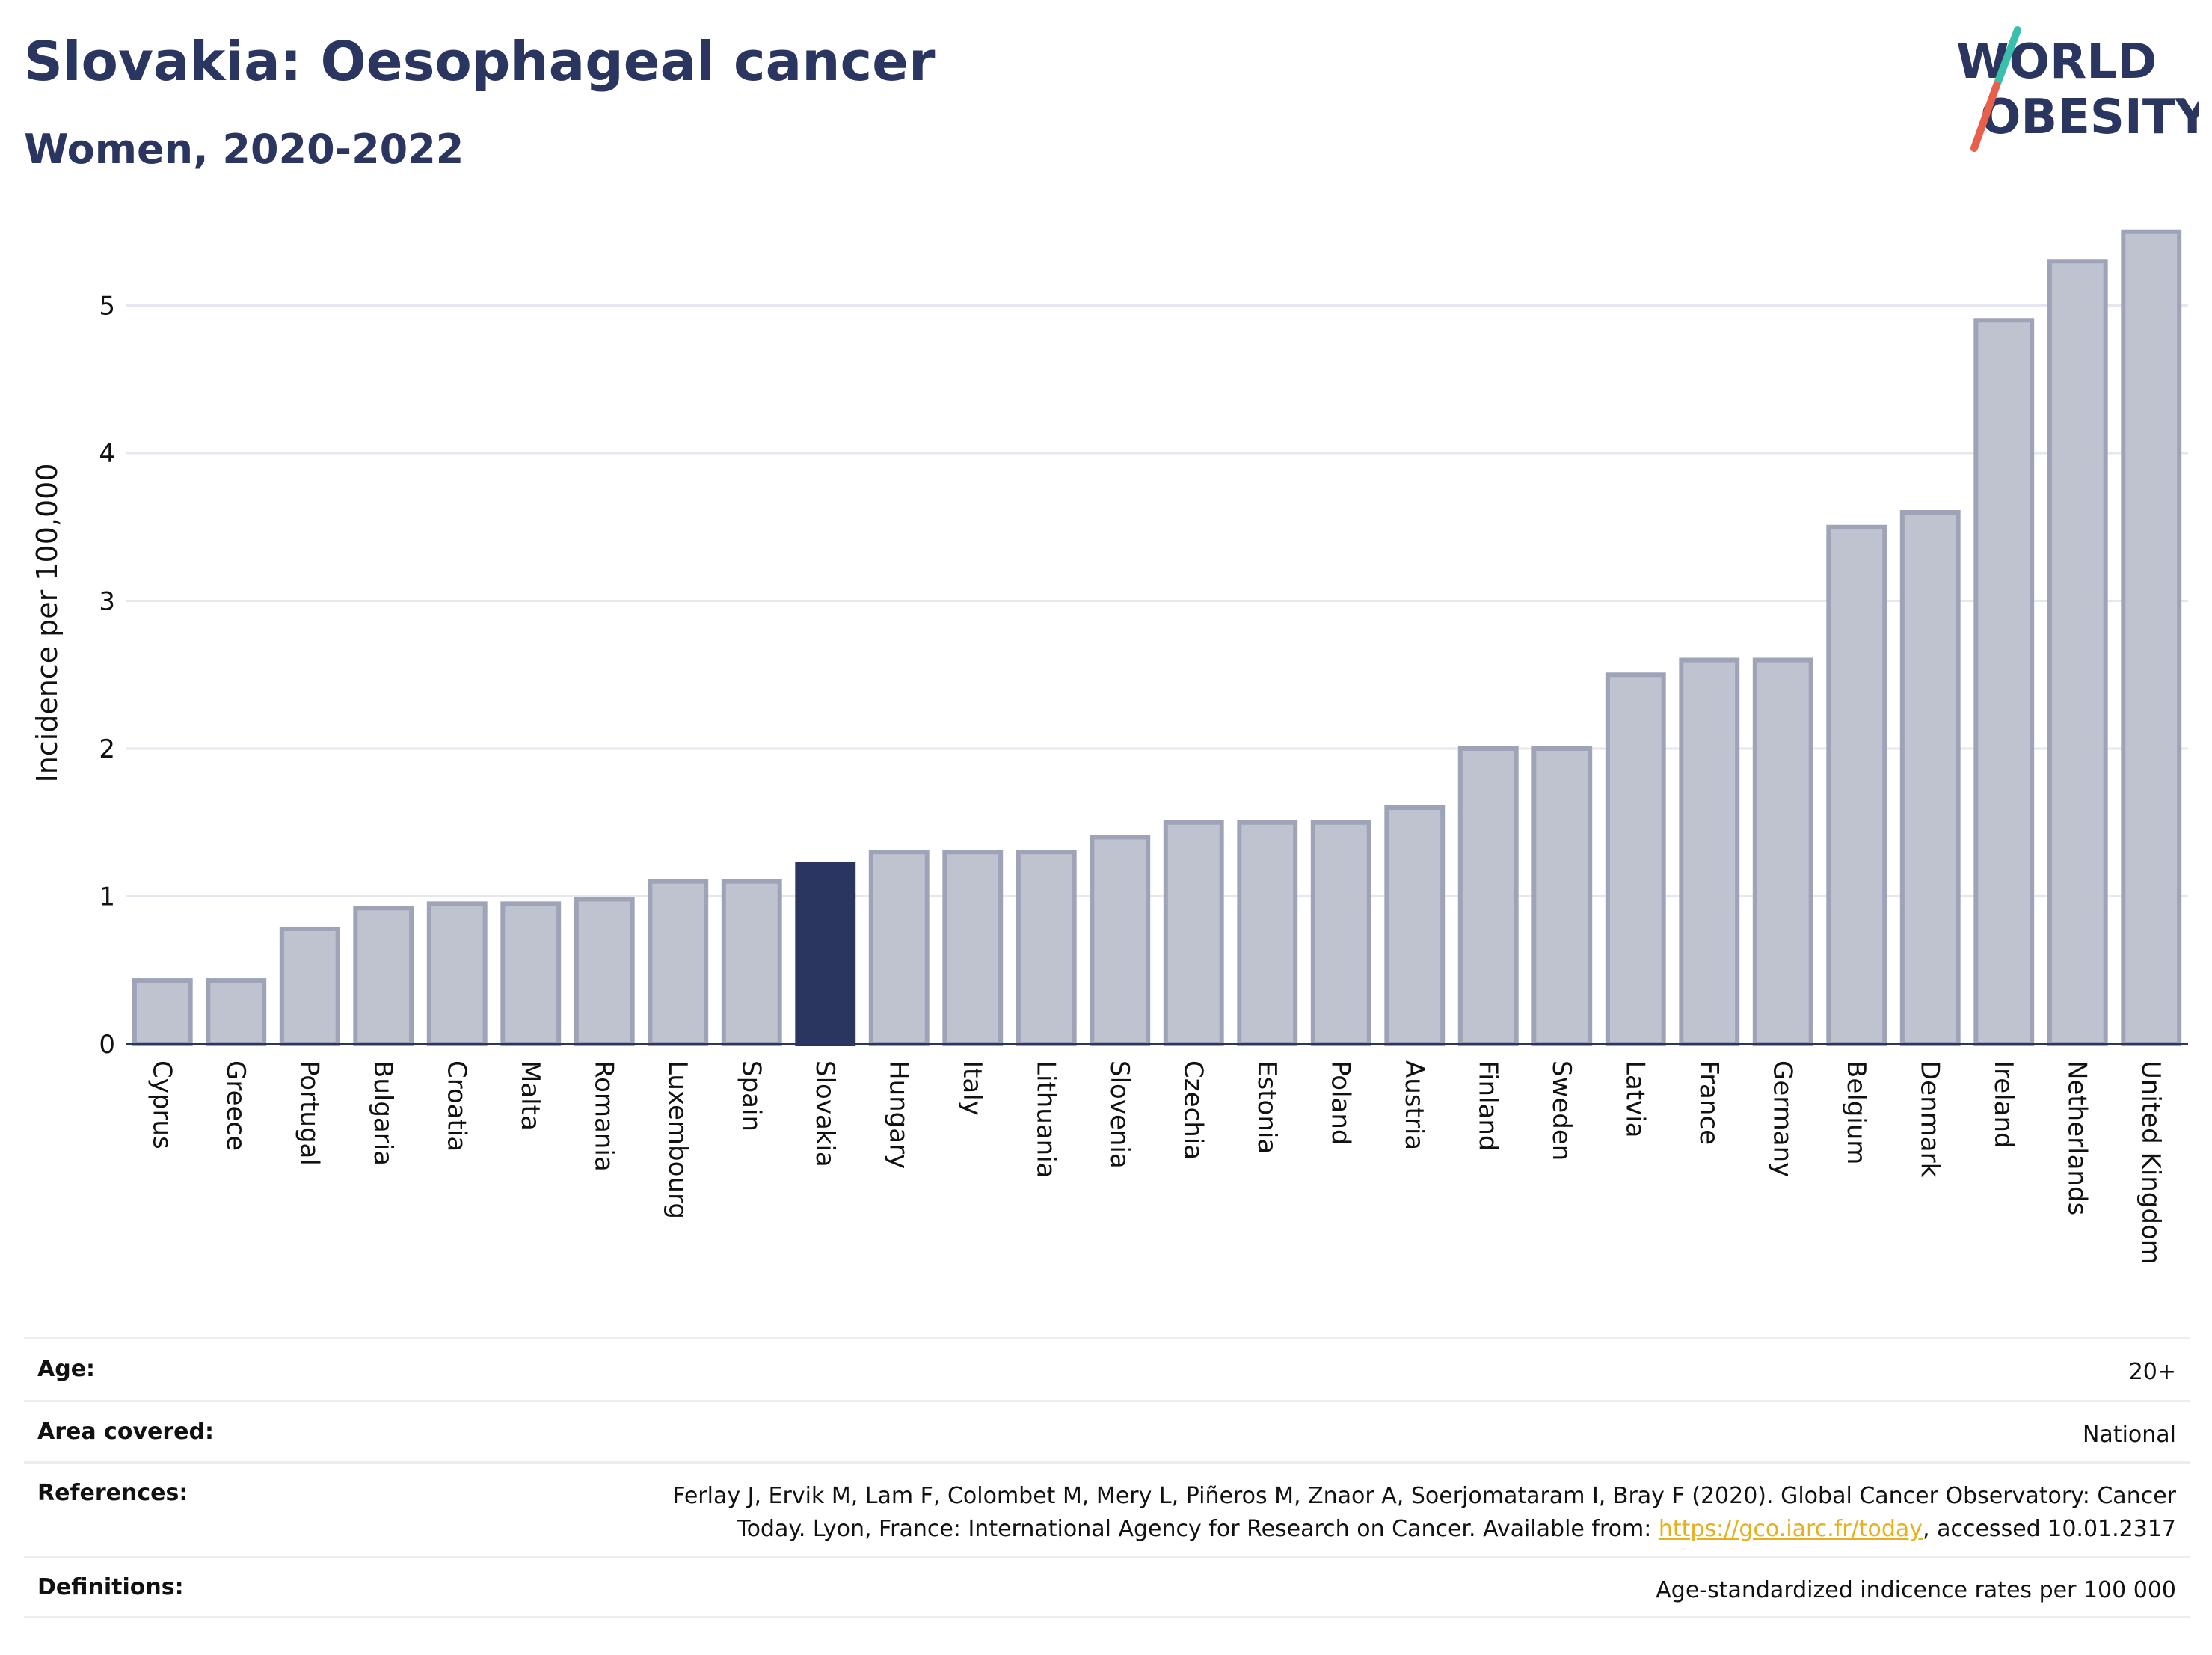 Image resolution: width=2212 pixels, height=1655 pixels. What do you see at coordinates (1709, 1102) in the screenshot?
I see `x-tick-label: France` at bounding box center [1709, 1102].